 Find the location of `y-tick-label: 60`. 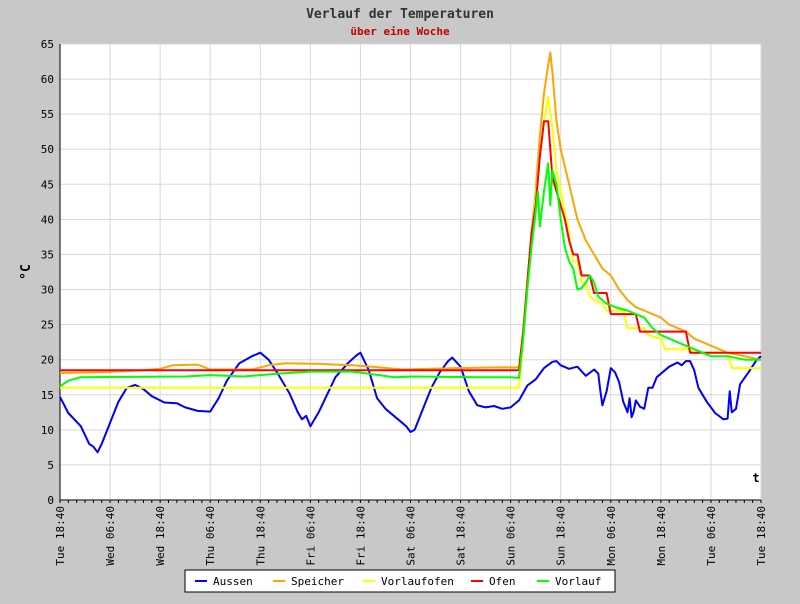

y-tick-label: 60 is located at coordinates (47, 79).